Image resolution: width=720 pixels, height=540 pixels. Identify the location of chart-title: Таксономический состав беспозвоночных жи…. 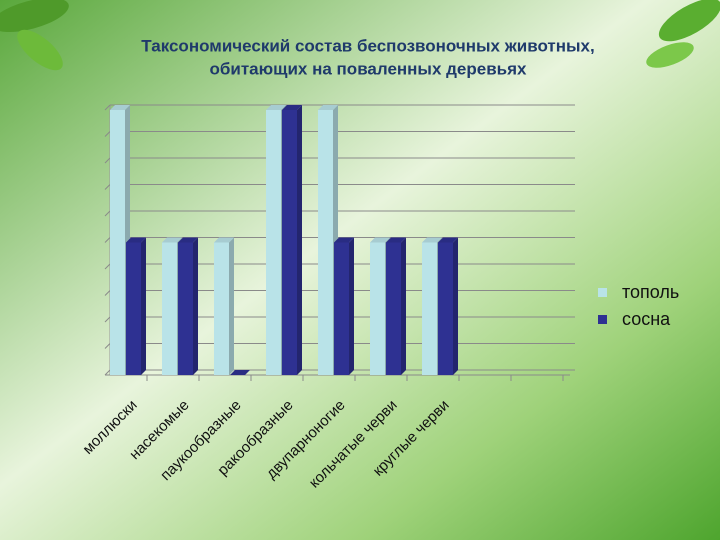
(367, 45).